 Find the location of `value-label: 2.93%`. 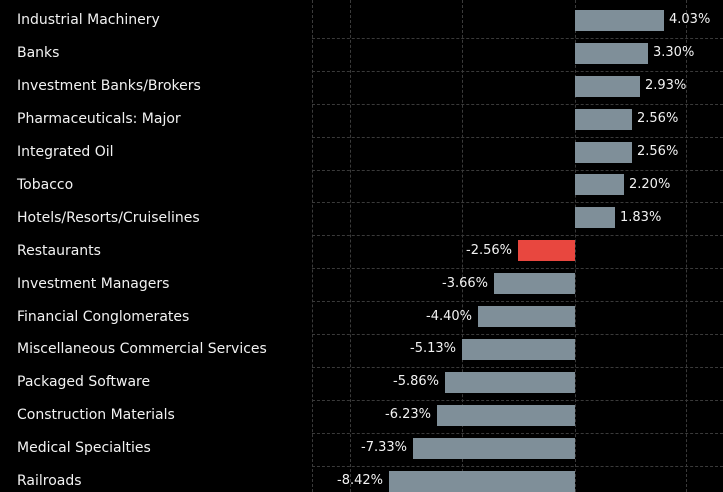

value-label: 2.93% is located at coordinates (666, 85).